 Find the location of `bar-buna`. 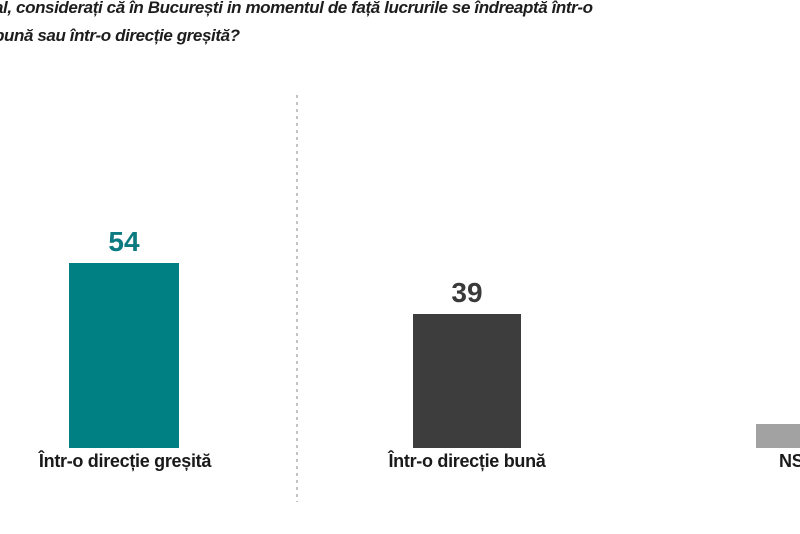

bar-buna is located at coordinates (467, 381).